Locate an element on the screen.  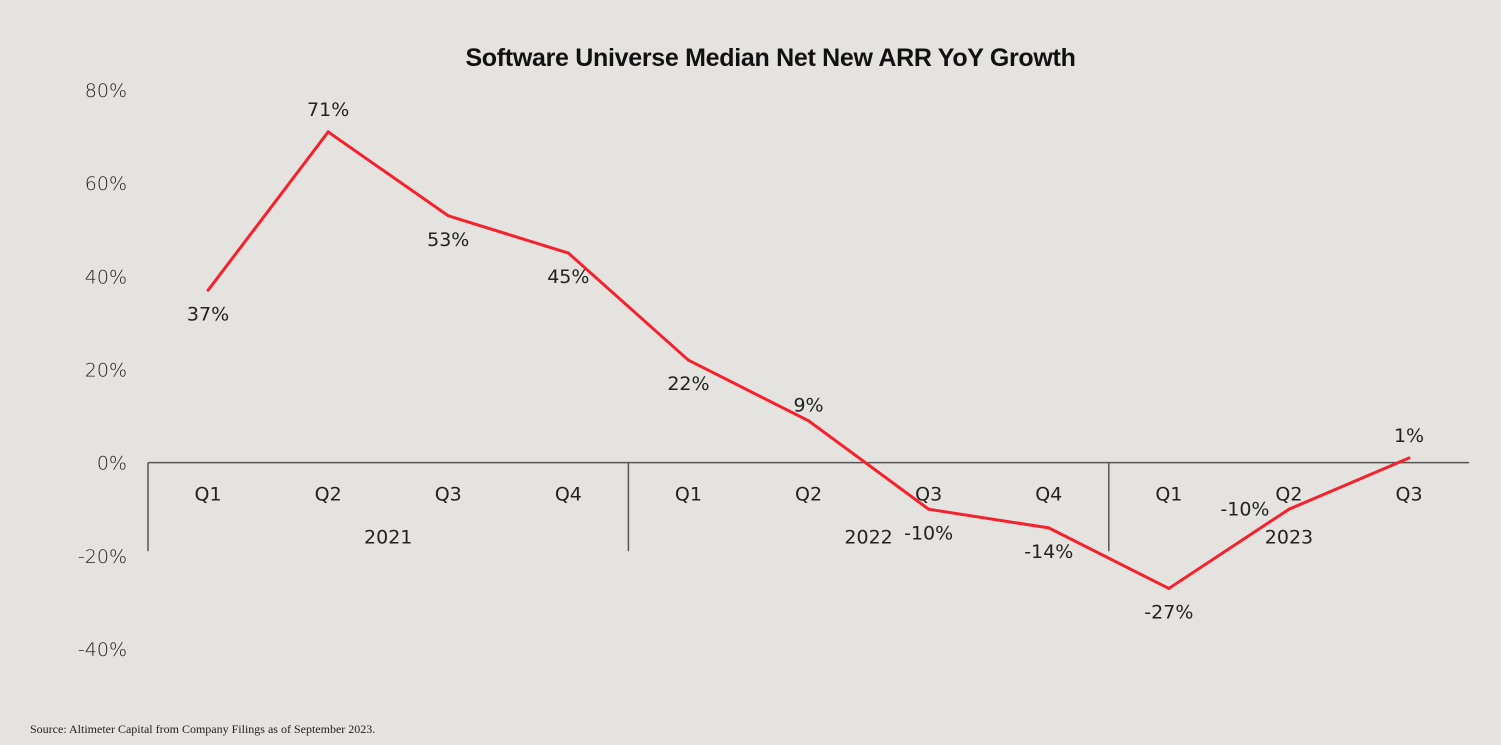
data-label: 37% is located at coordinates (208, 314).